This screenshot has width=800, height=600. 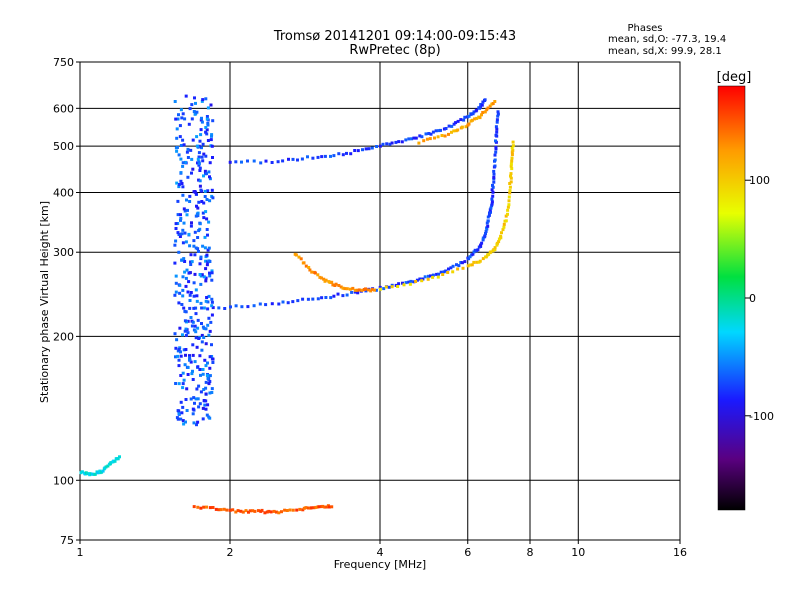 I want to click on y-tick-label: 300, so click(x=63, y=252).